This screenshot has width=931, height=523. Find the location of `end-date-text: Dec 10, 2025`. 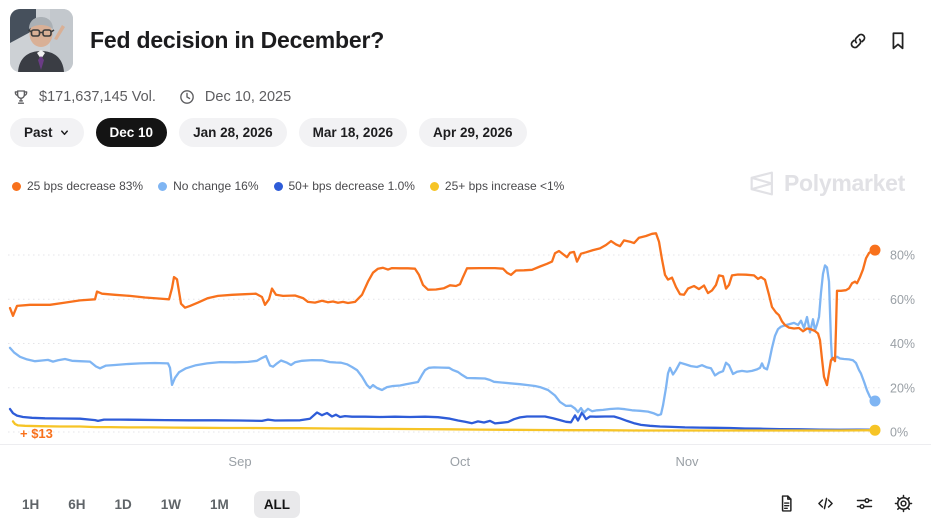

end-date-text: Dec 10, 2025 is located at coordinates (248, 97).